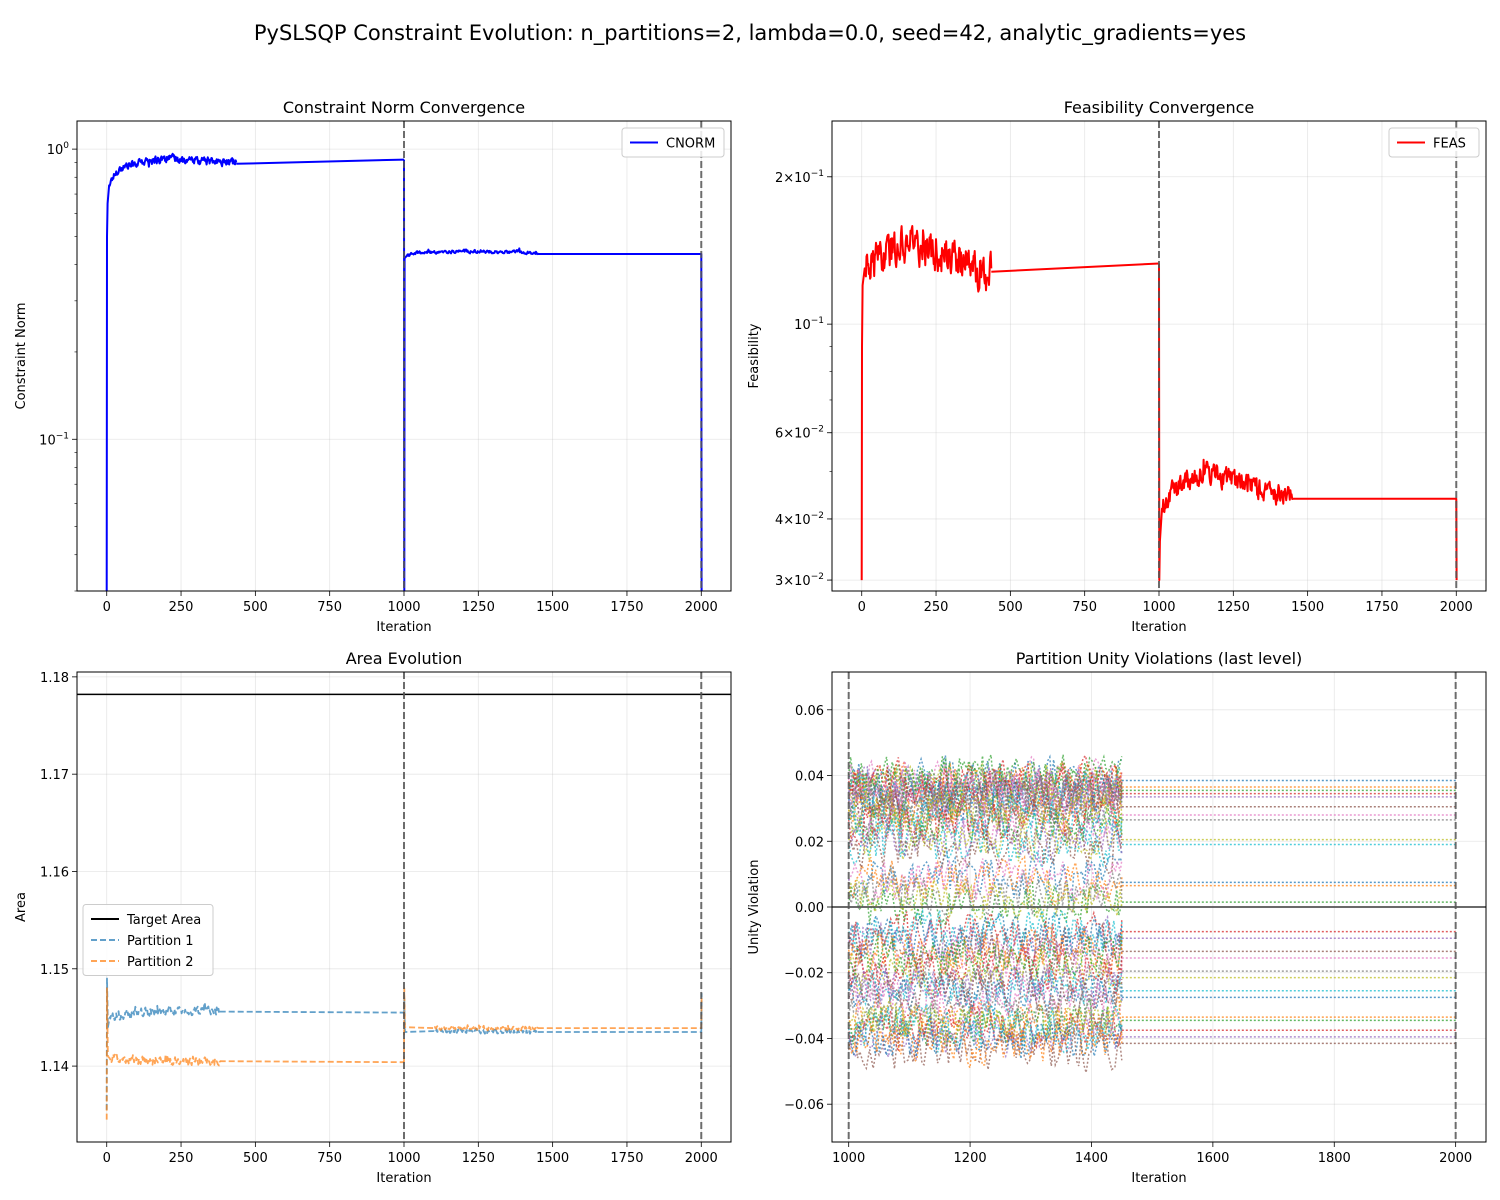  Describe the element at coordinates (799, 519) in the screenshot. I see `y-tick-label: 4×10⁻²` at that location.